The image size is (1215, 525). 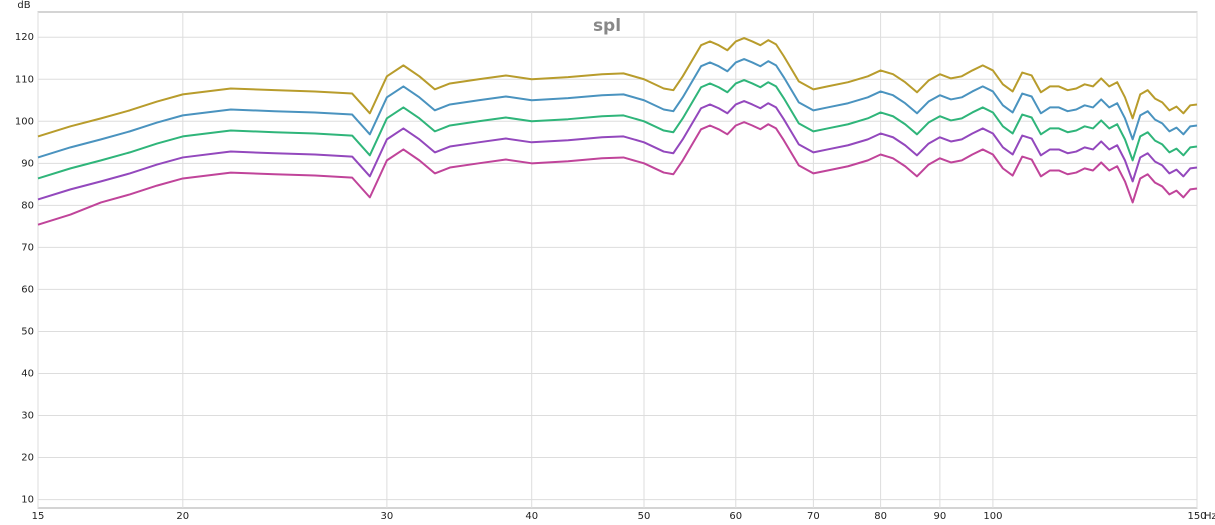 I want to click on x-tick-label: 50, so click(x=644, y=516).